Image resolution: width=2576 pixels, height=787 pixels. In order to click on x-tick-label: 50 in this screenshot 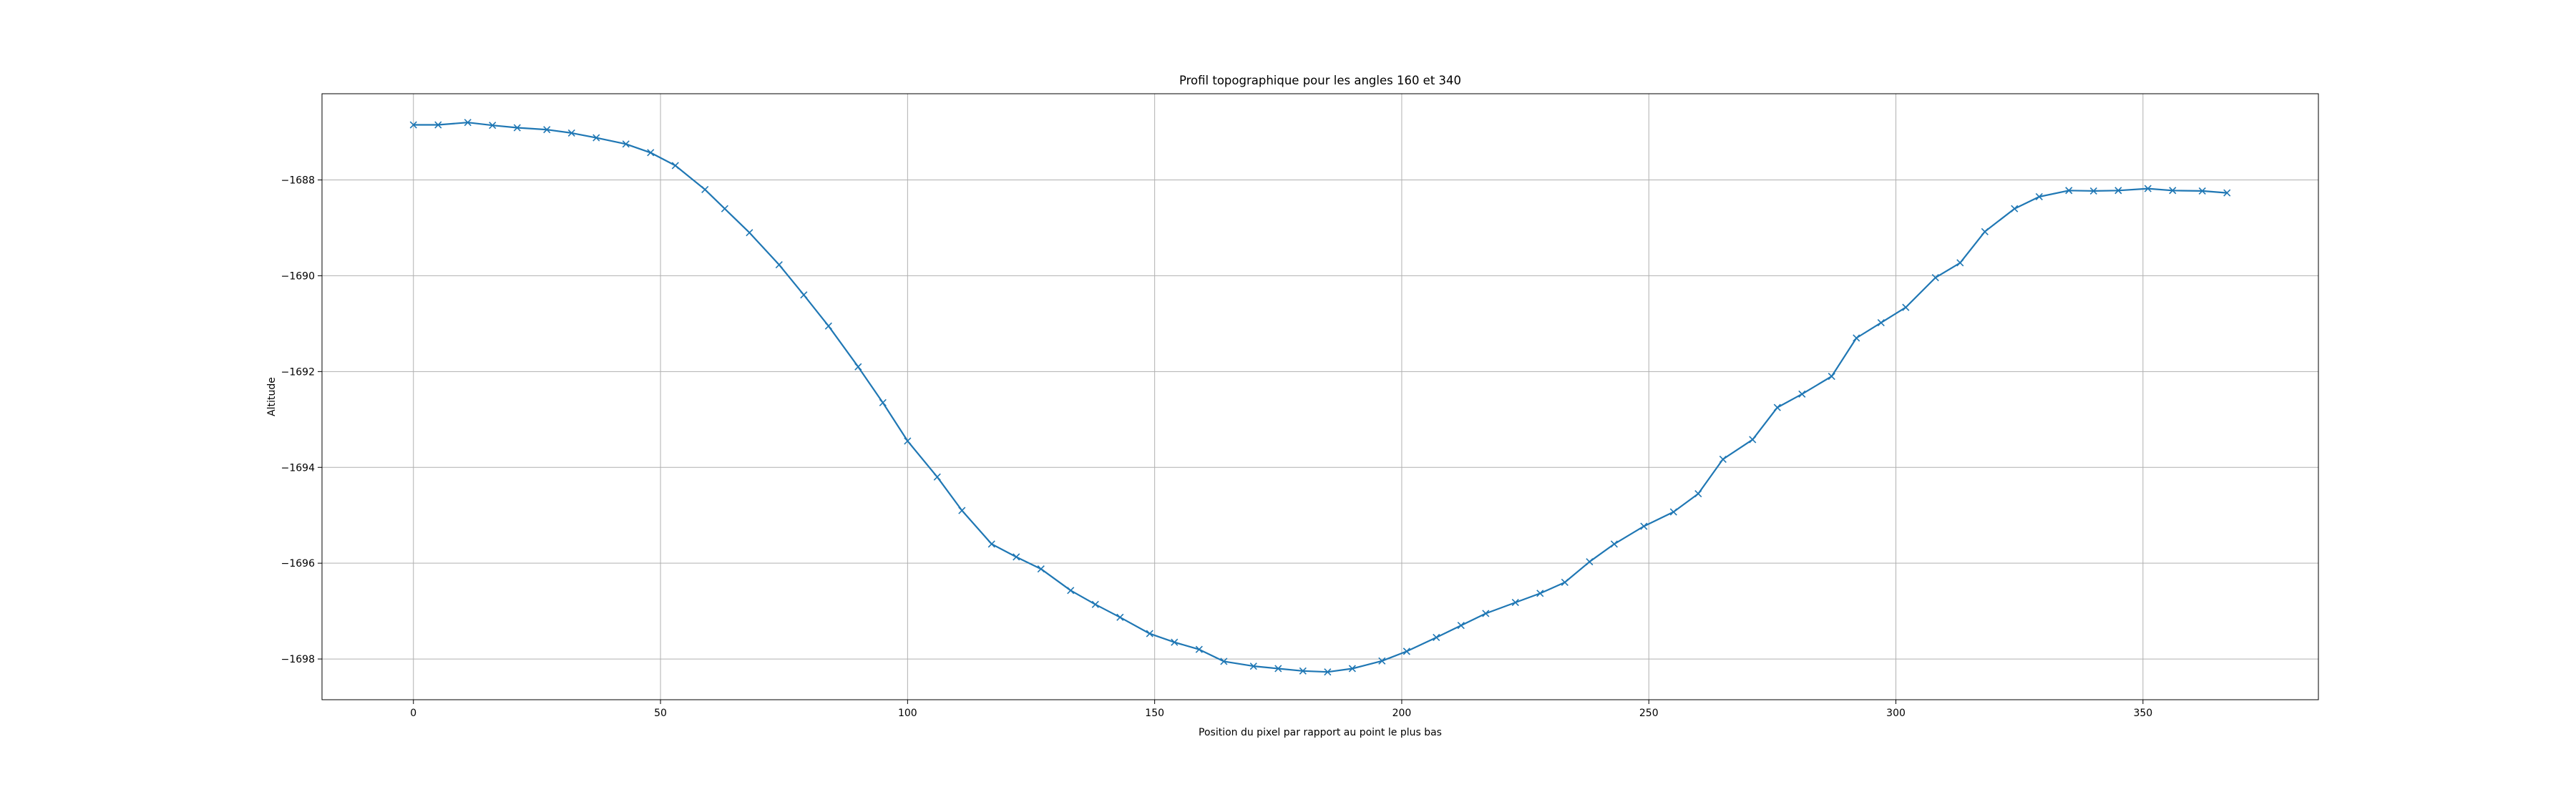, I will do `click(660, 713)`.